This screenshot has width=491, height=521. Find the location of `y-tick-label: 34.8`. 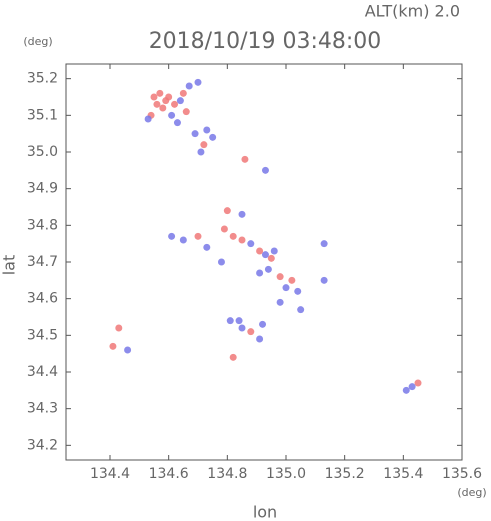

y-tick-label: 34.8 is located at coordinates (42, 225).